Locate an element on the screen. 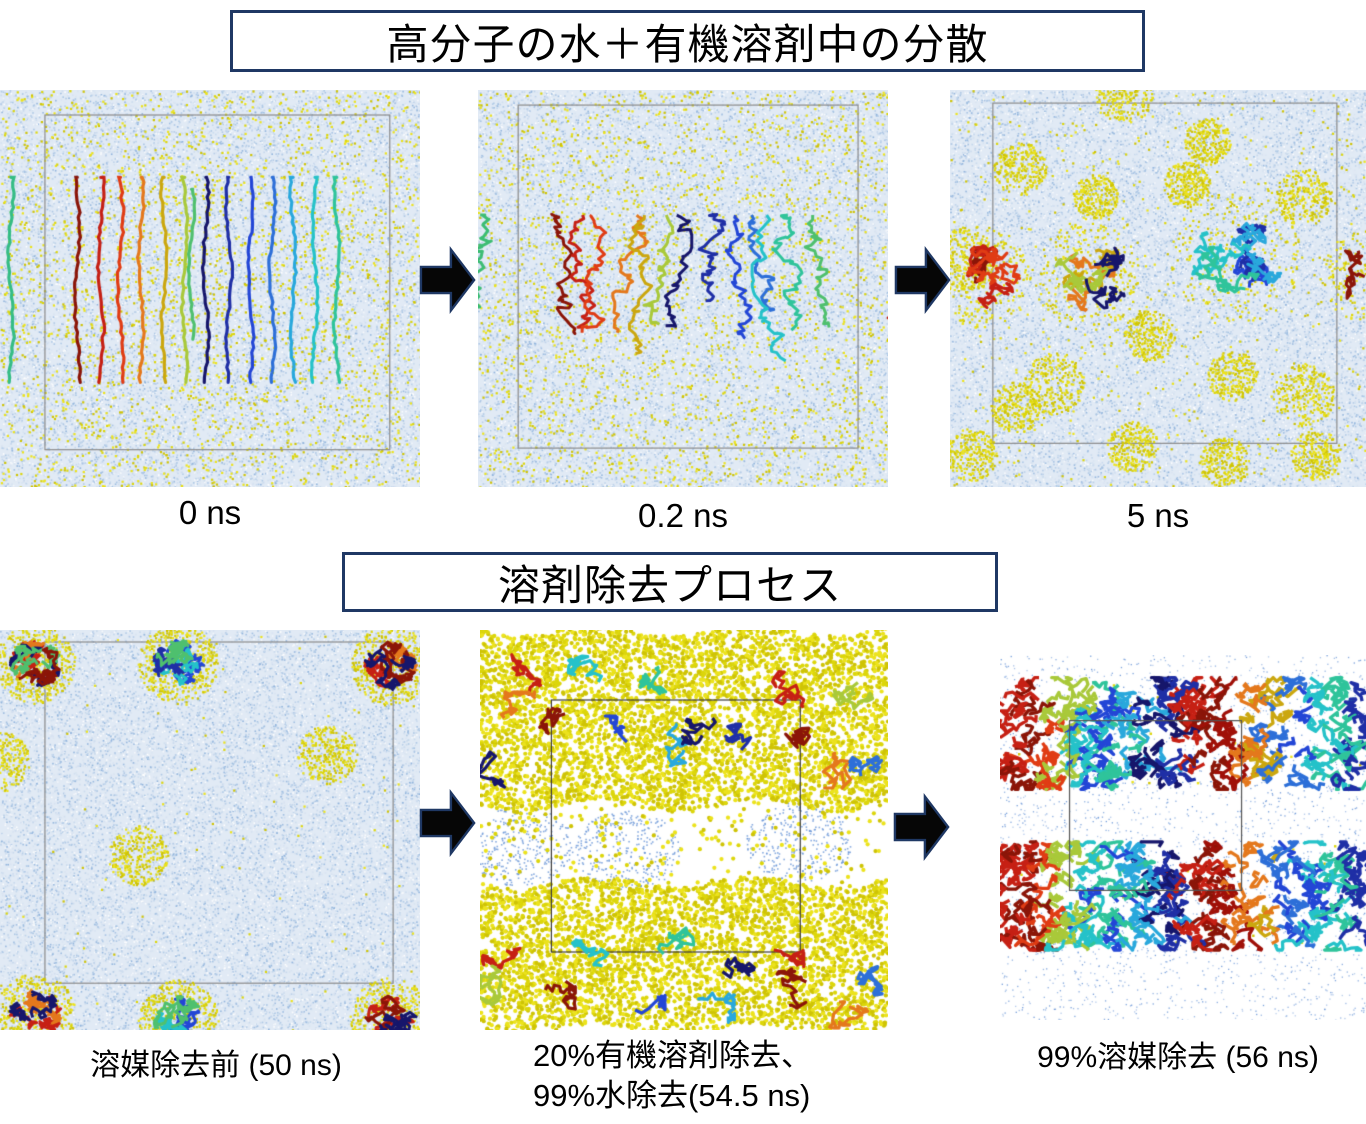  solvent-removal-title-text: 溶剤除去プロセス is located at coordinates (669, 585).